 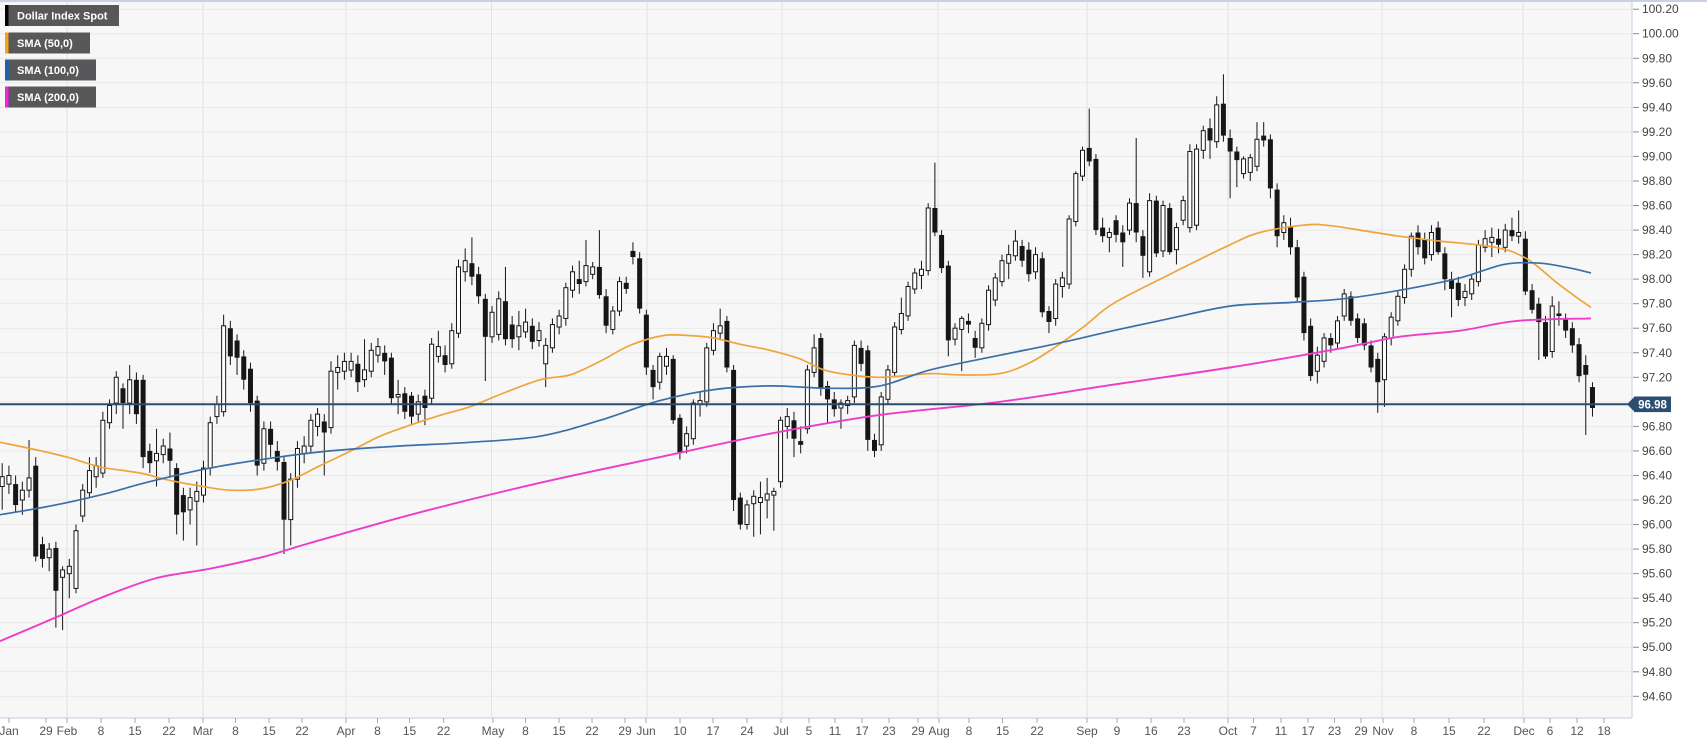 What do you see at coordinates (1660, 9) in the screenshot?
I see `svg-text: 100.20` at bounding box center [1660, 9].